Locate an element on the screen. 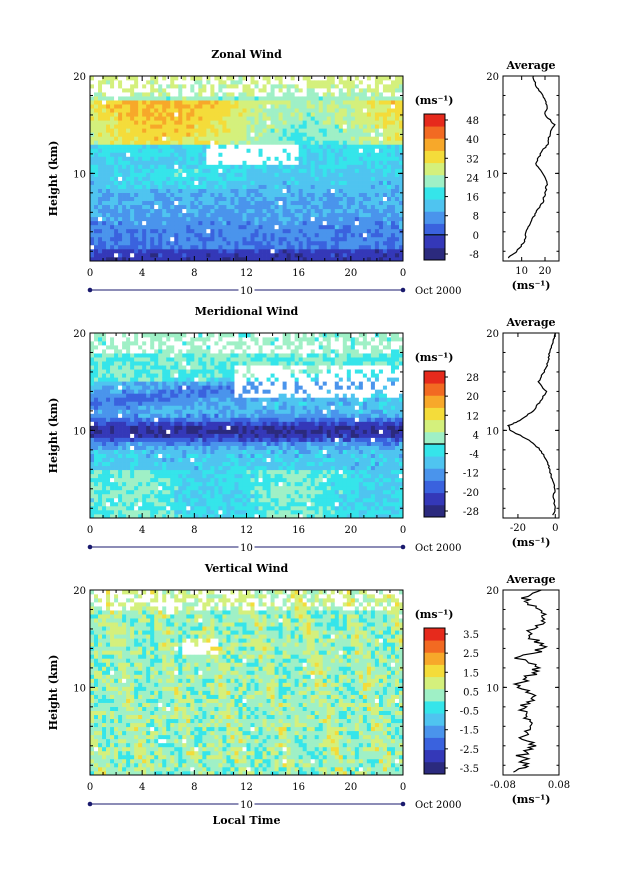 The height and width of the screenshot is (873, 622). colorbar-tick-label: 8 is located at coordinates (476, 217).